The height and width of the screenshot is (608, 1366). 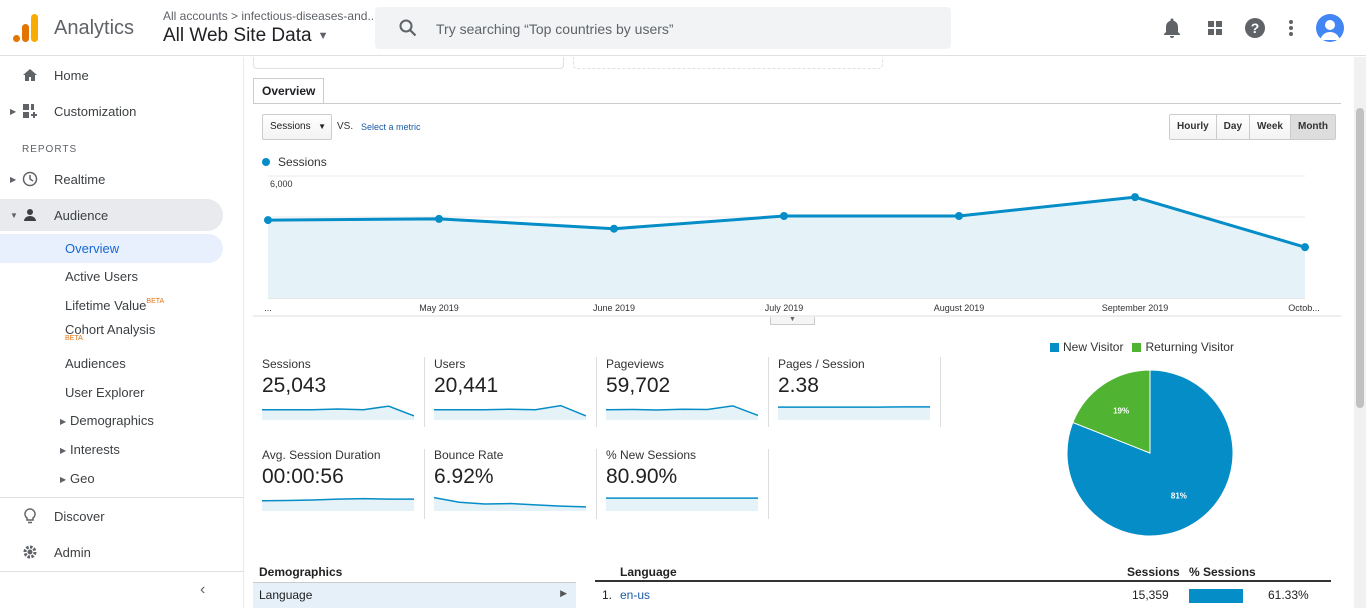 I want to click on scrollbar-thumb, so click(x=1360, y=258).